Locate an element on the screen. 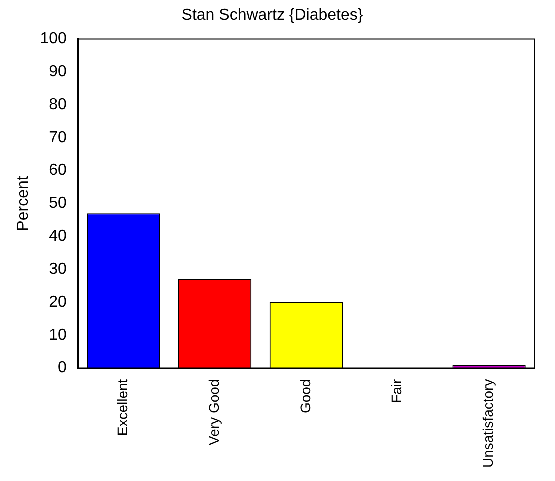 This screenshot has height=481, width=555. y-tick-label: 90 is located at coordinates (58, 72).